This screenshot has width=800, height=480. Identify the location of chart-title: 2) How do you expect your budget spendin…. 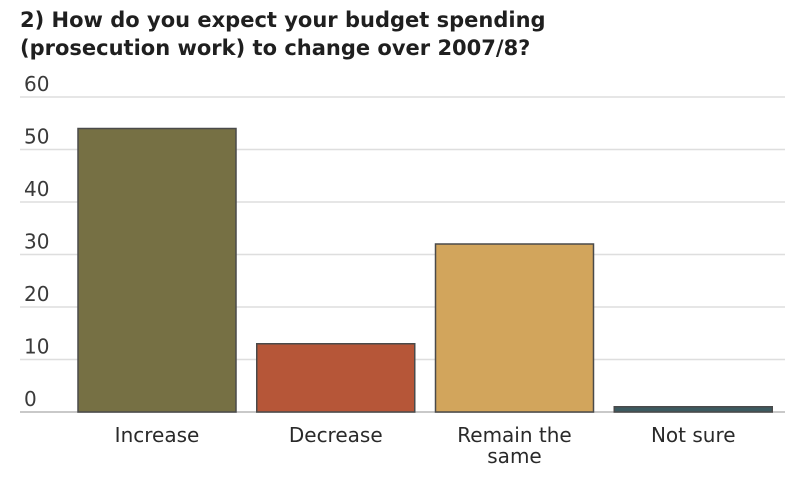
(400, 34).